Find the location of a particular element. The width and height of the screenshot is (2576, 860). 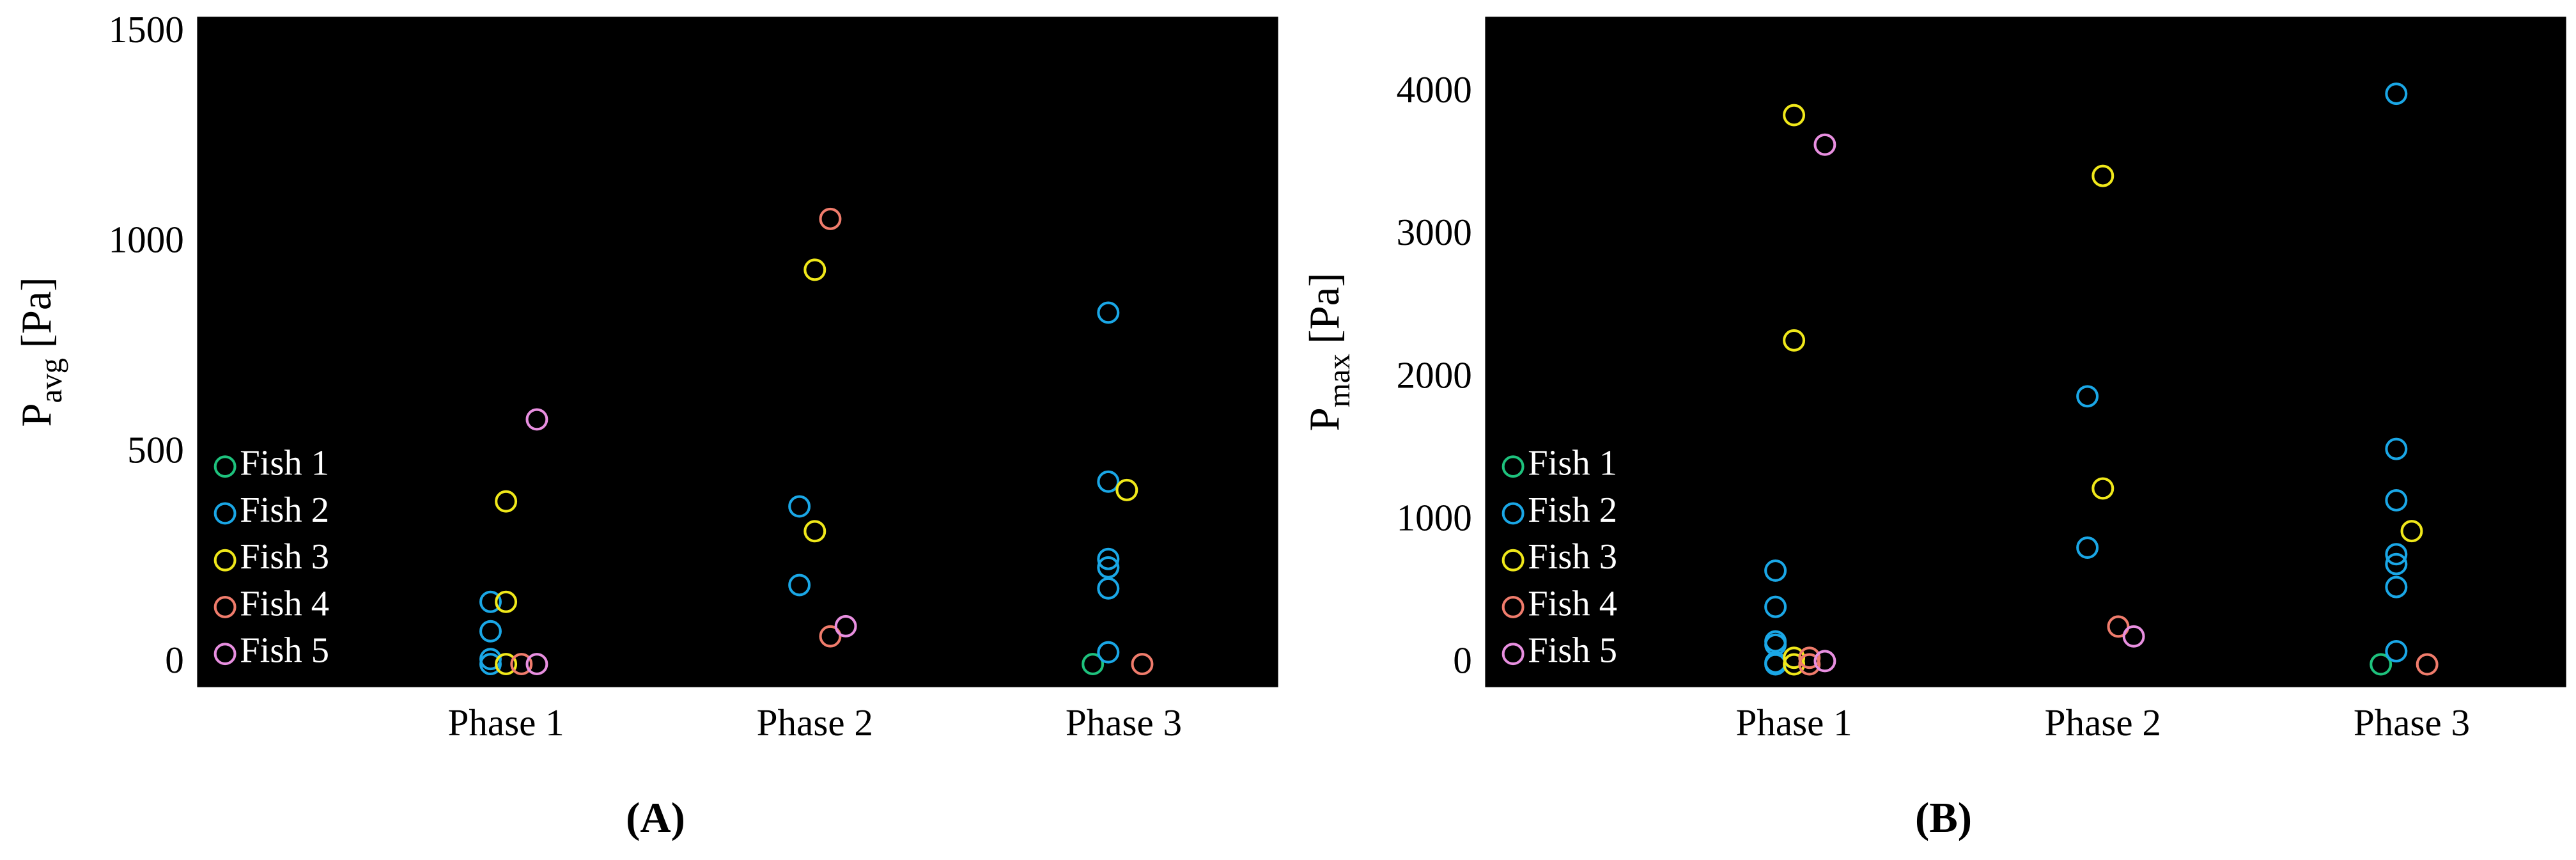

y-tick-label: 3000 is located at coordinates (1434, 232).